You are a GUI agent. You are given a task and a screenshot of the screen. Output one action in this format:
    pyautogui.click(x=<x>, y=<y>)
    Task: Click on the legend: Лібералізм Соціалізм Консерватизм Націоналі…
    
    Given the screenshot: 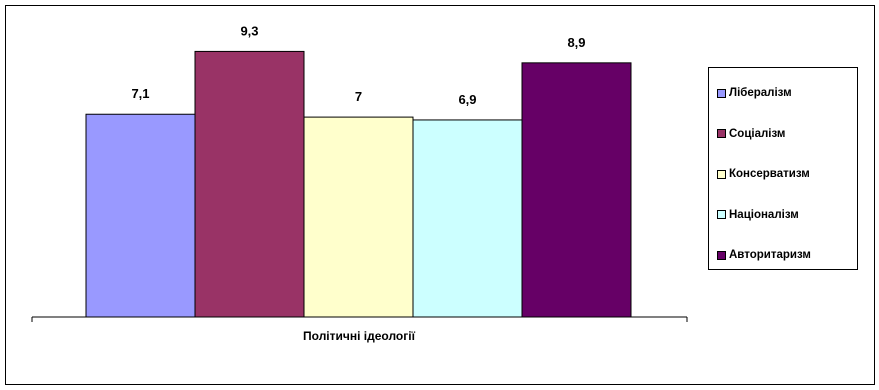 What is the action you would take?
    pyautogui.click(x=783, y=168)
    